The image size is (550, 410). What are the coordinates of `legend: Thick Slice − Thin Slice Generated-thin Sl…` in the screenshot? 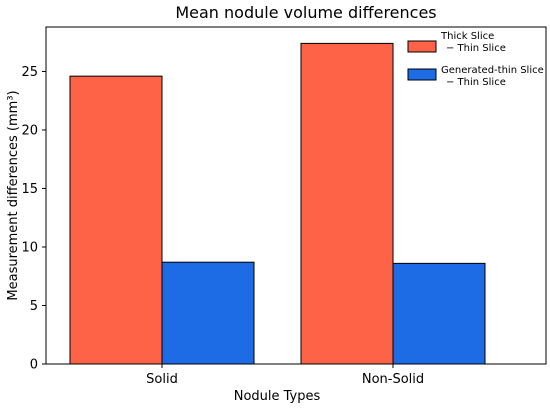 It's located at (475, 59).